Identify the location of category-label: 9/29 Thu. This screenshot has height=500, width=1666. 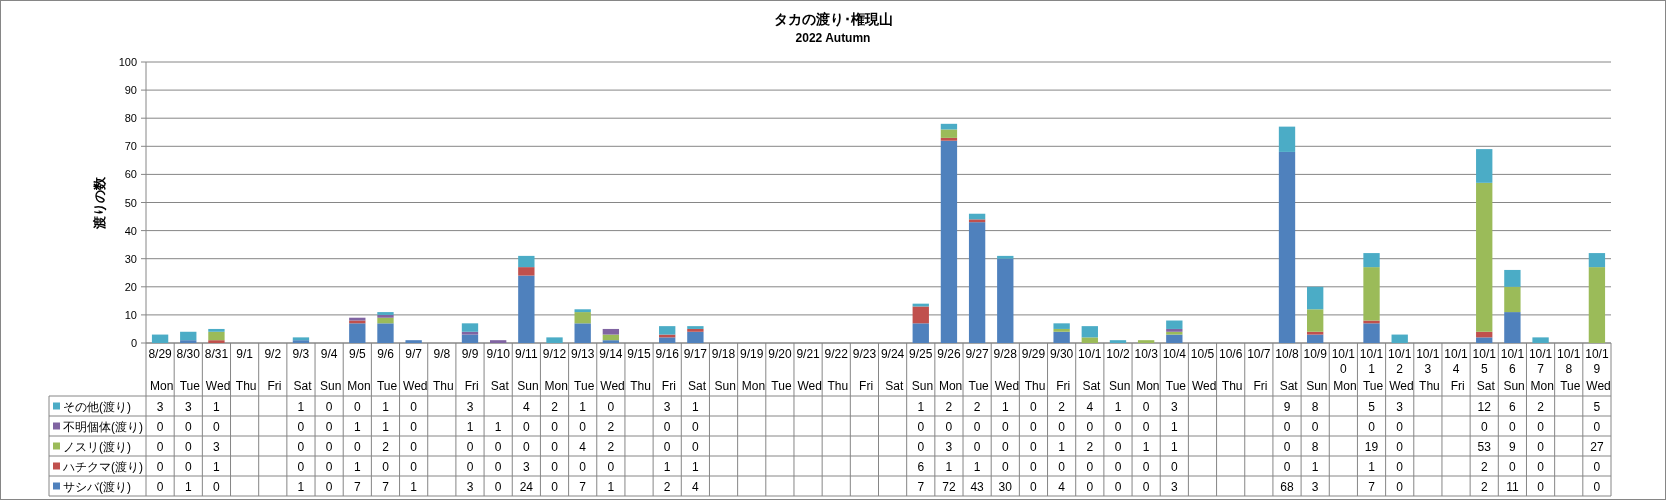
(1033, 370).